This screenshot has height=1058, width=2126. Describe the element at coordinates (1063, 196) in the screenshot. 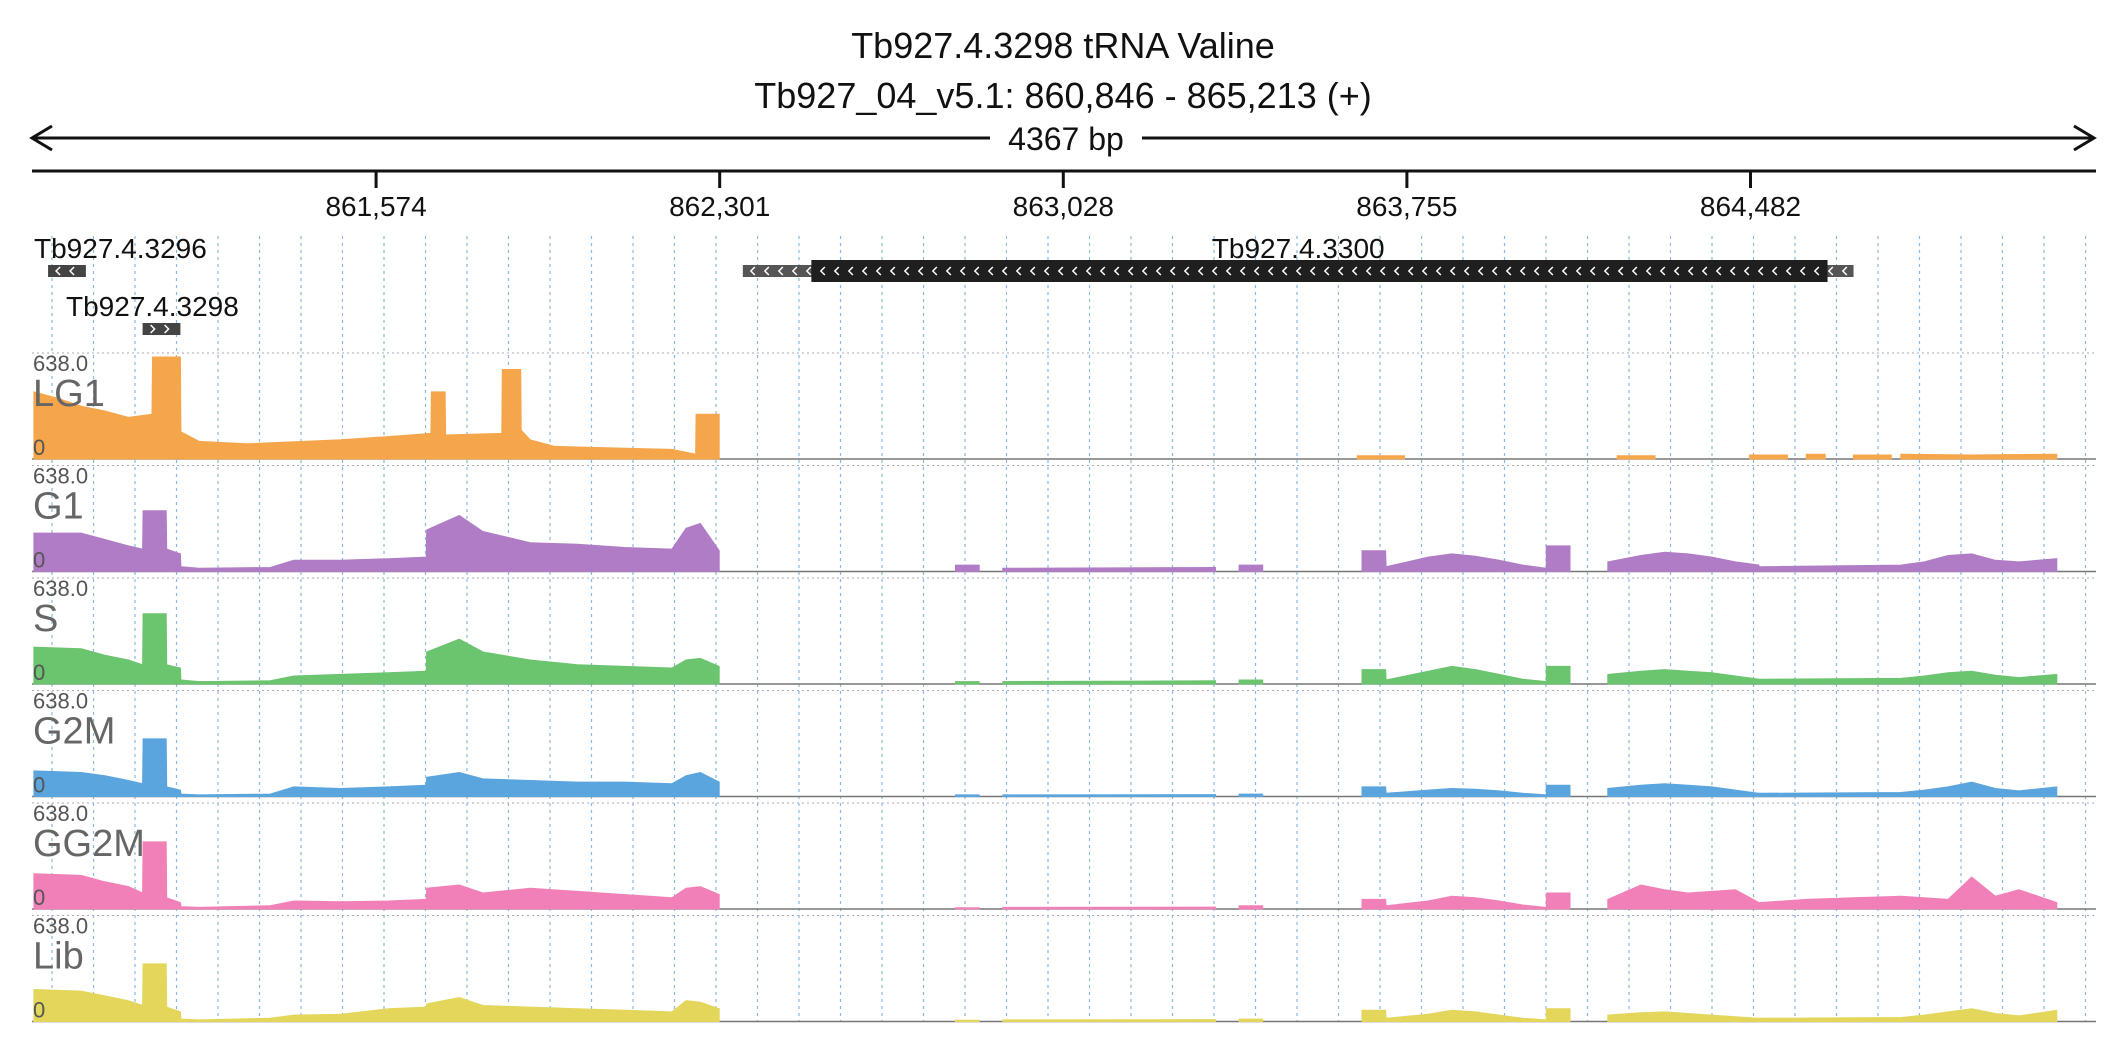

I see `coordinate-ticks: 861,574 862,301 863,028 863,755 864,482` at that location.